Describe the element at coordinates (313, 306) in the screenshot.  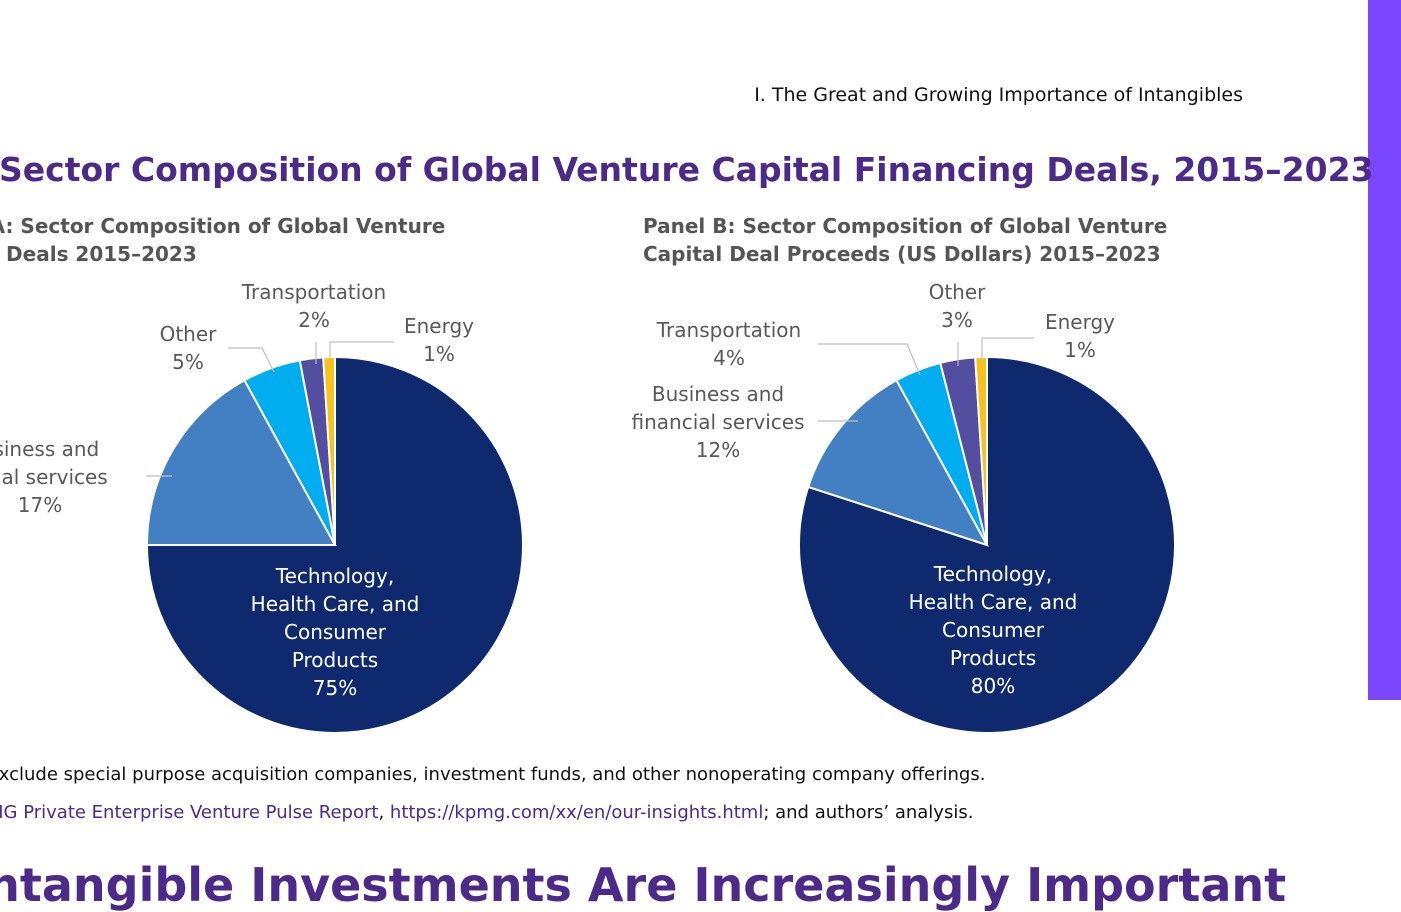
I see `panel-a-label-transportation: Transportation 2%` at that location.